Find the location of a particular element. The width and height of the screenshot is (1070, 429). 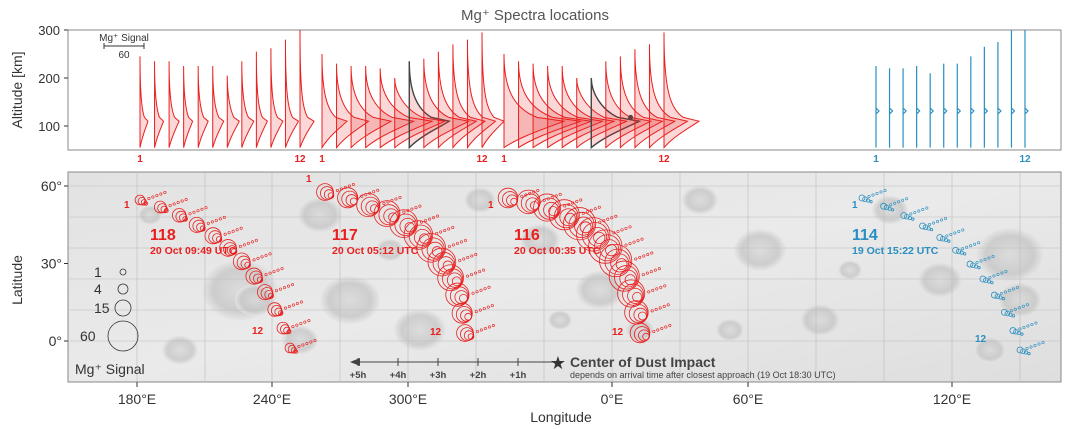

spectra-last-label: 12 is located at coordinates (300, 159).